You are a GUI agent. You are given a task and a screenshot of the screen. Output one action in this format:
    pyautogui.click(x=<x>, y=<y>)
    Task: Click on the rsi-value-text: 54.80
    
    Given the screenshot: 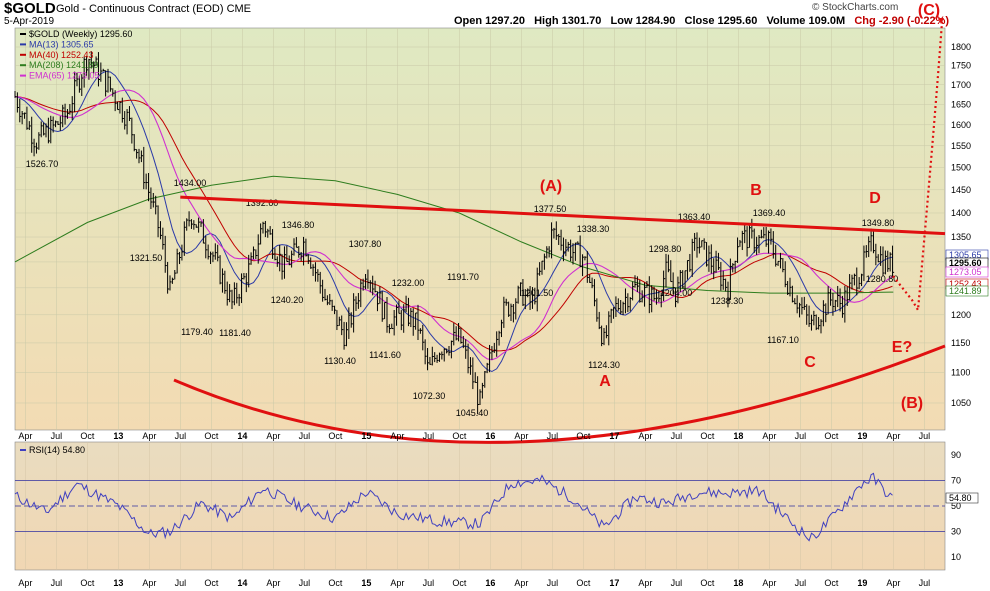 What is the action you would take?
    pyautogui.click(x=960, y=498)
    